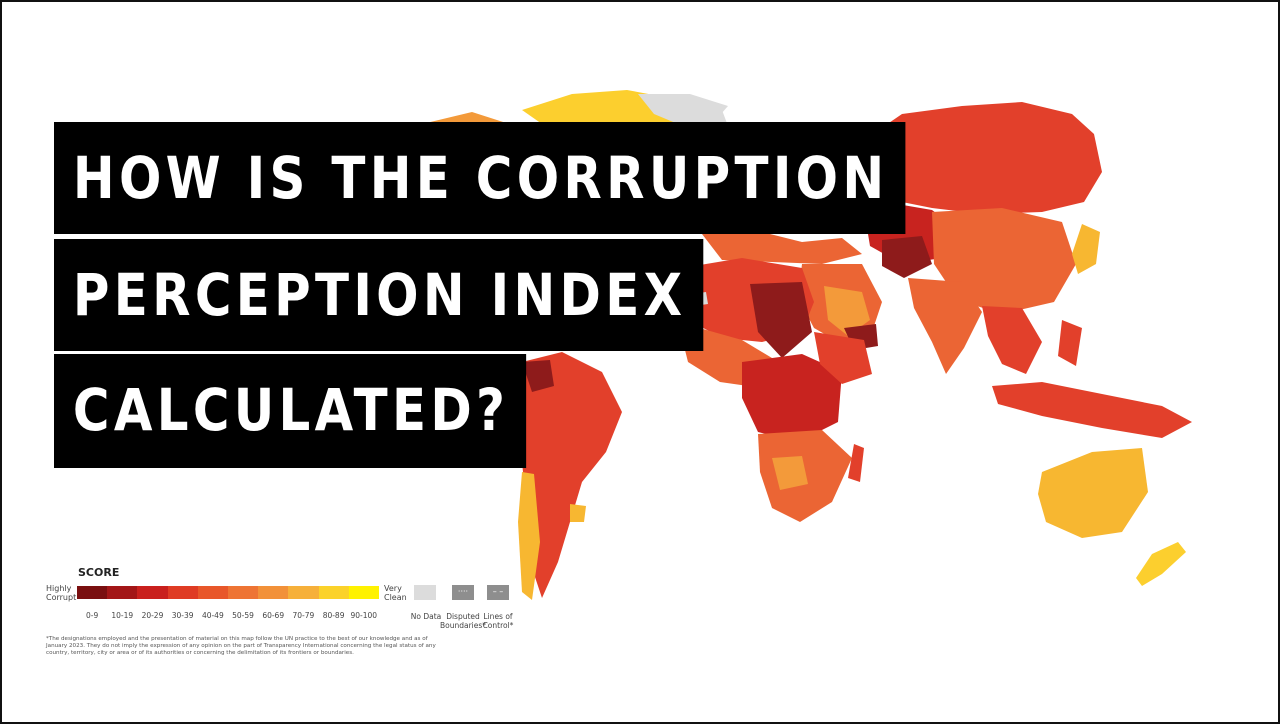 This screenshot has height=724, width=1280. I want to click on lines-of-control-label: Lines of Control*, so click(498, 621).